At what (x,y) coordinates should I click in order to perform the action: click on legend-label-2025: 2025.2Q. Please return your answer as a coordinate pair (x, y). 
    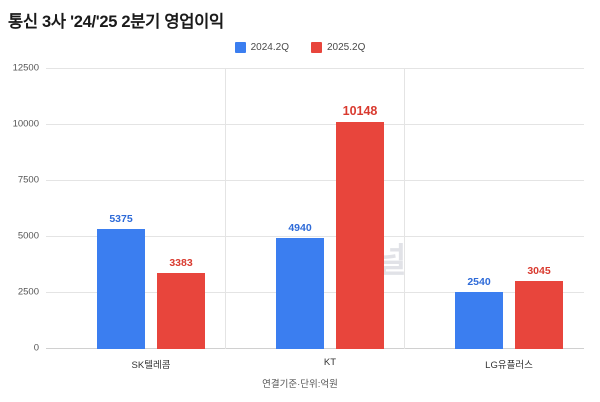
    Looking at the image, I should click on (346, 47).